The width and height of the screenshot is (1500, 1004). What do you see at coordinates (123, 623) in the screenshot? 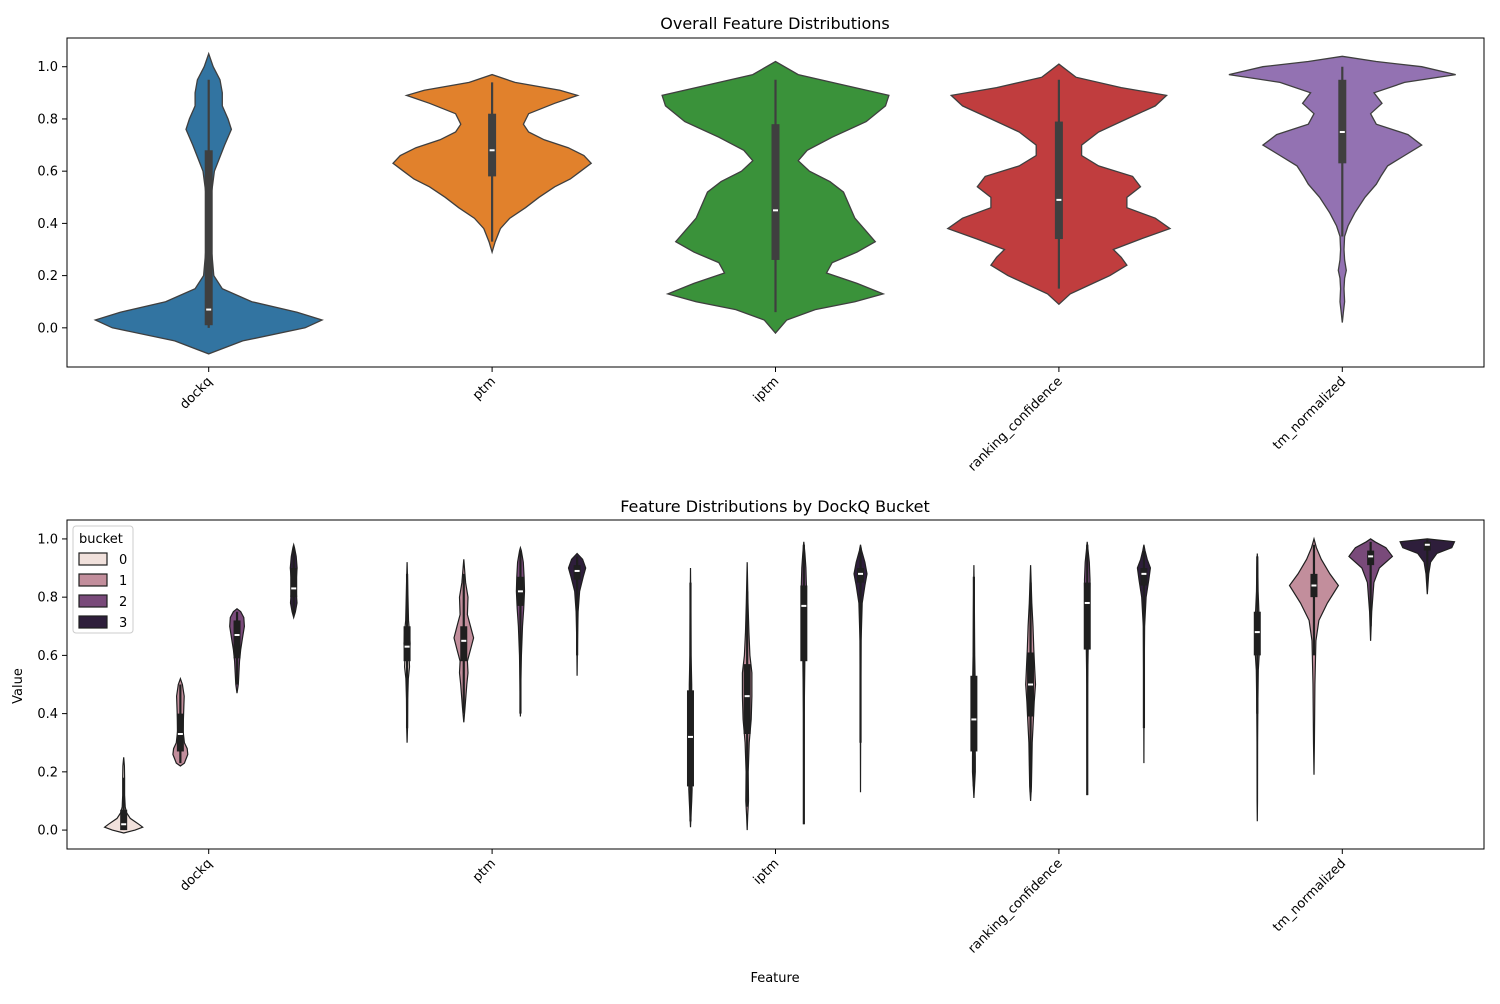
I see `legend-label: 3` at bounding box center [123, 623].